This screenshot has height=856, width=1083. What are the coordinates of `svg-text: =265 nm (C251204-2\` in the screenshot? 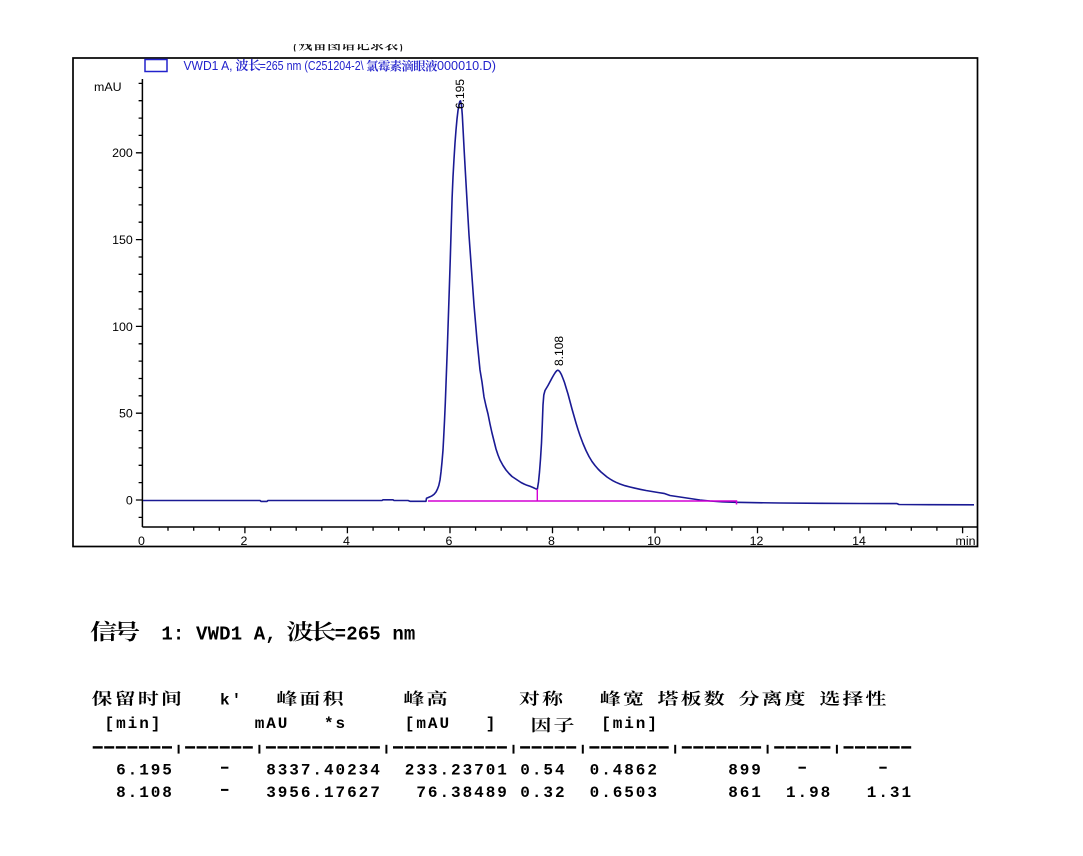 It's located at (312, 66).